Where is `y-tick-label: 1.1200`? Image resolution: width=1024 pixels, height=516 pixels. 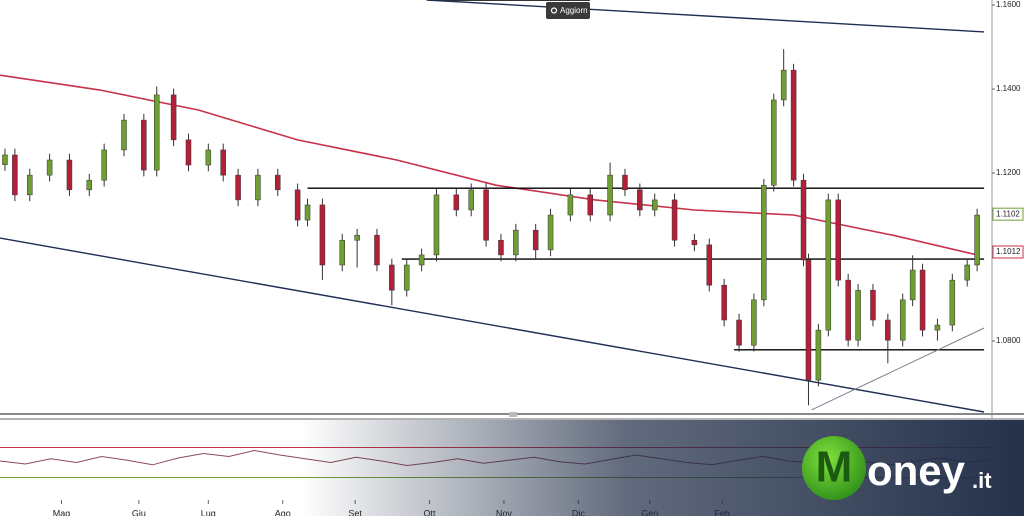 y-tick-label: 1.1200 is located at coordinates (1008, 172).